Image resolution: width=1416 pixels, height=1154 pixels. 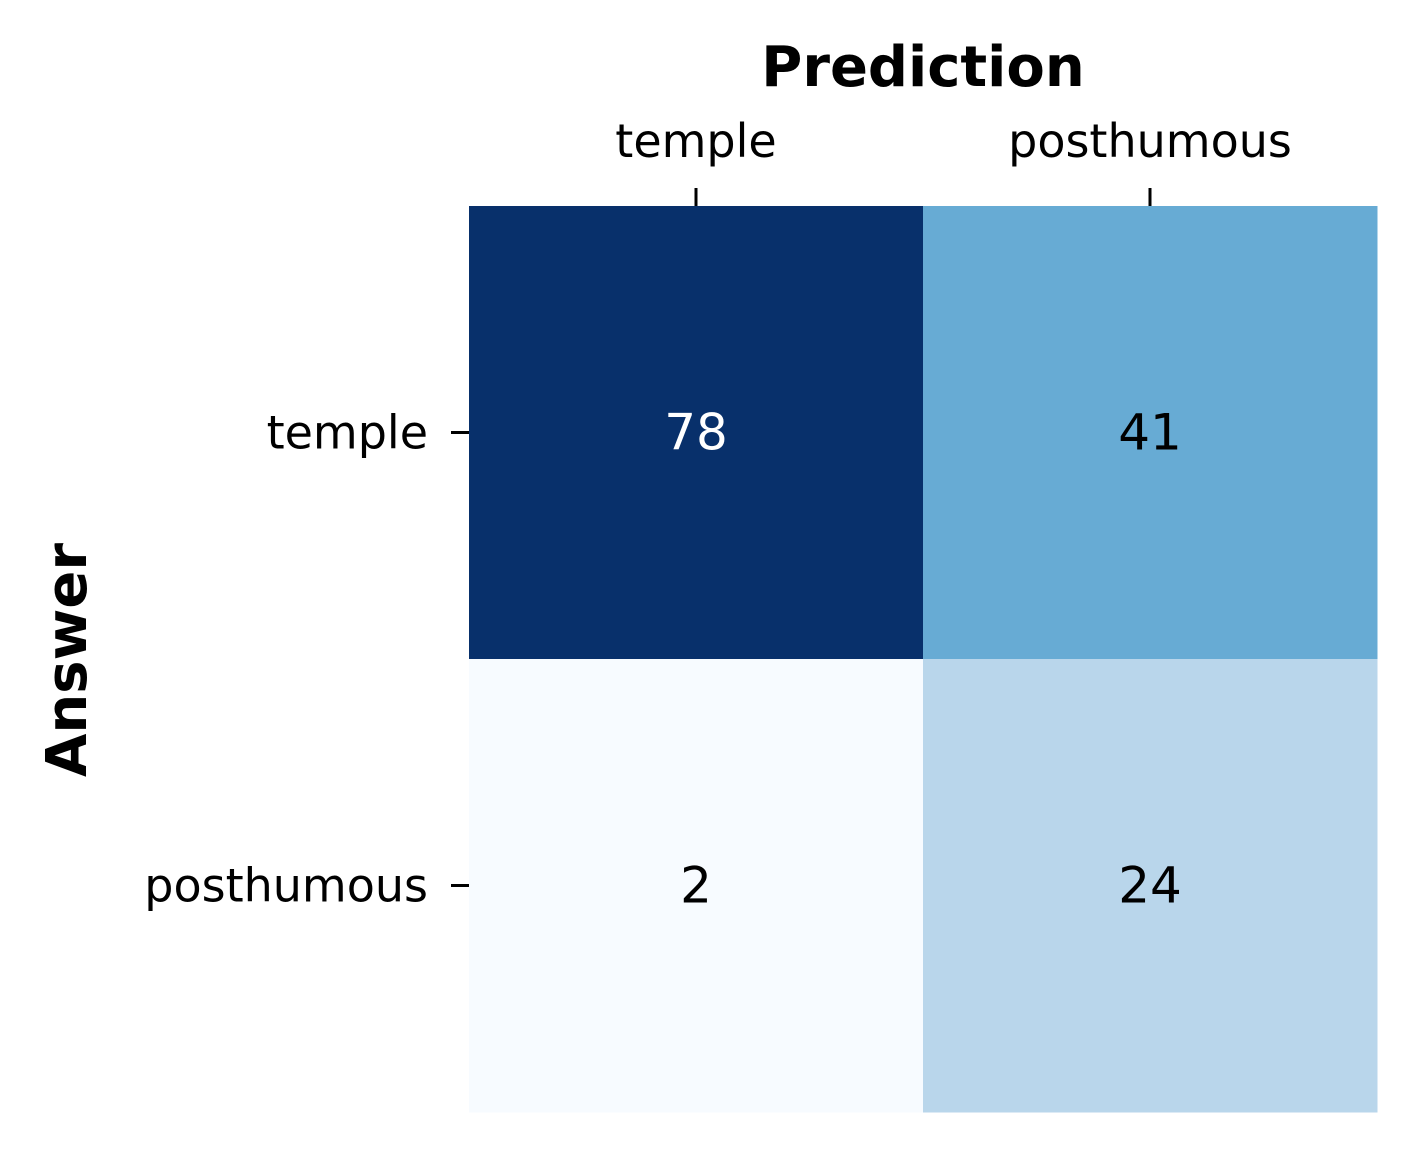 What do you see at coordinates (347, 433) in the screenshot?
I see `y-tick-label: temple` at bounding box center [347, 433].